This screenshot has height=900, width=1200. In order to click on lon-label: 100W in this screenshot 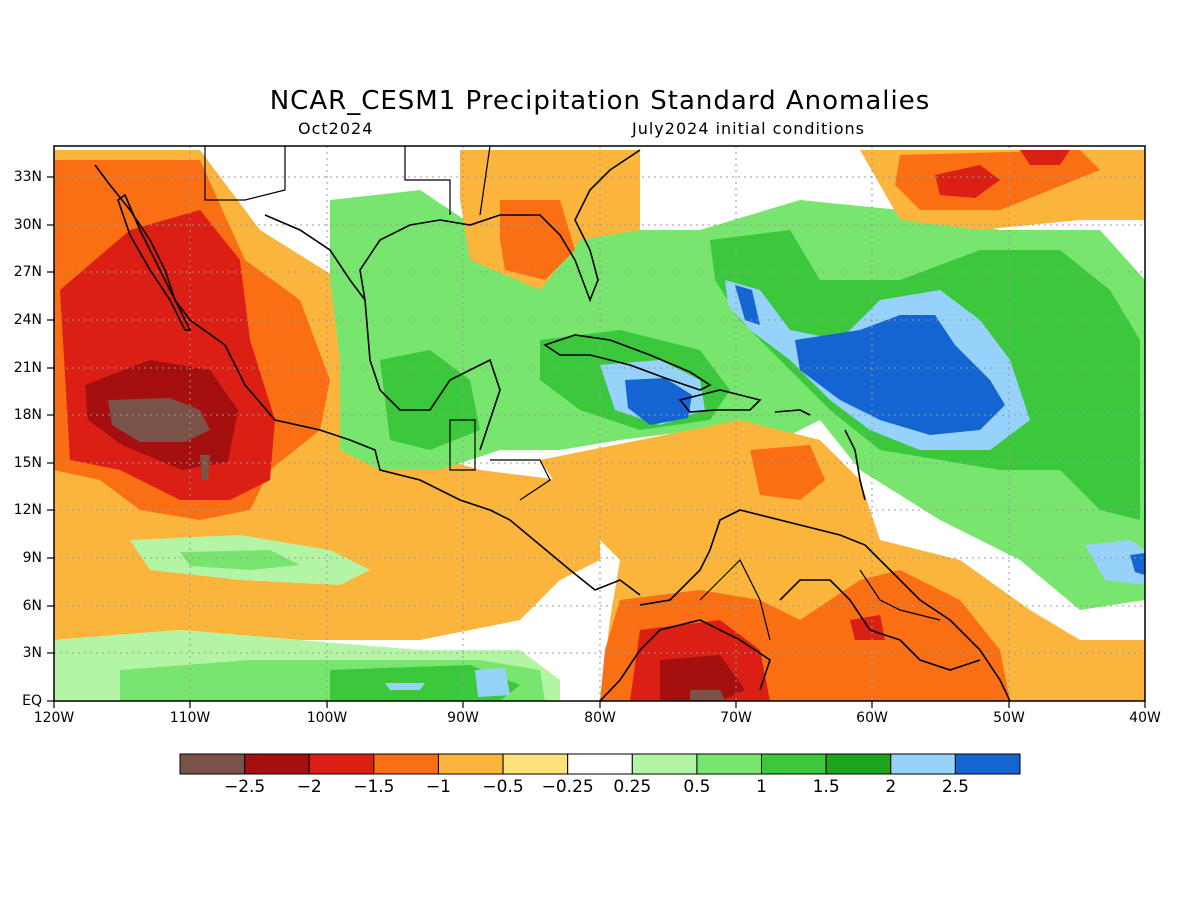, I will do `click(327, 718)`.